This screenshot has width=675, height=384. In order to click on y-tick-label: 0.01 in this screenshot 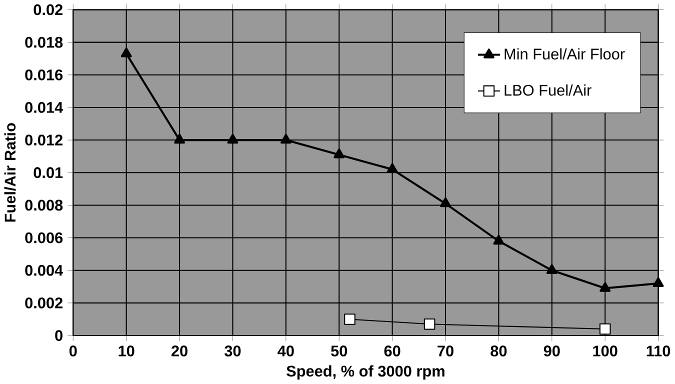, I will do `click(48, 172)`.